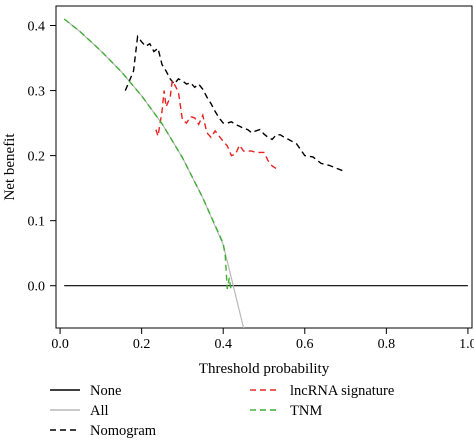  Describe the element at coordinates (37, 27) in the screenshot. I see `y-tick-label: 0.4` at that location.